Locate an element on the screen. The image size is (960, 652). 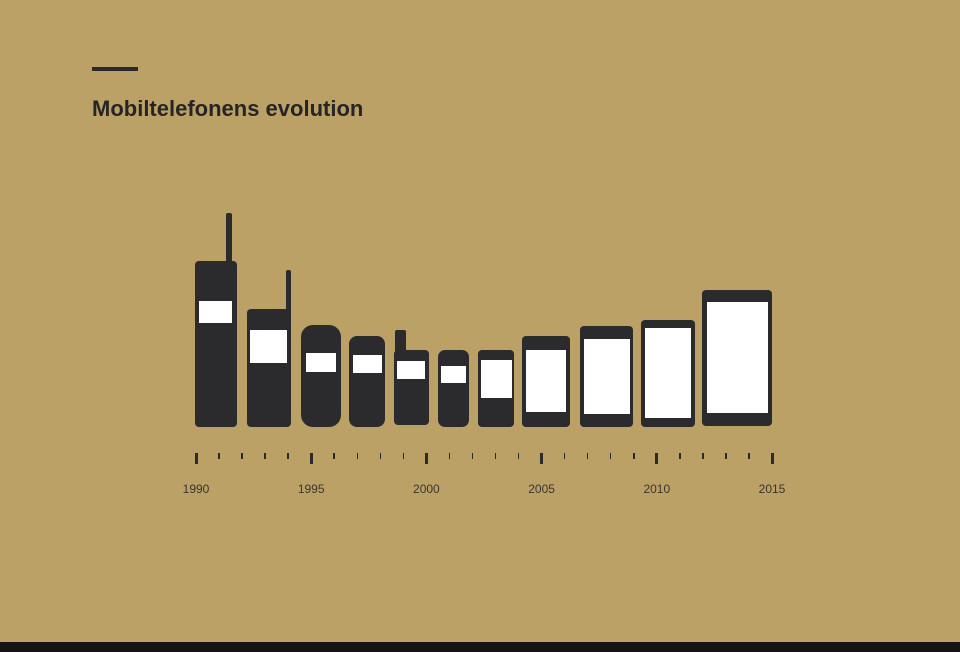
axis-label-2000: 2000 is located at coordinates (426, 489).